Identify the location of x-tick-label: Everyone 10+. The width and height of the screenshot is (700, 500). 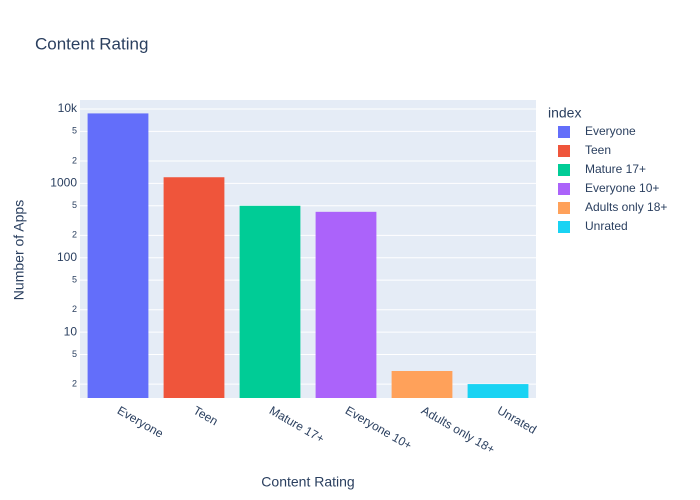
(378, 427).